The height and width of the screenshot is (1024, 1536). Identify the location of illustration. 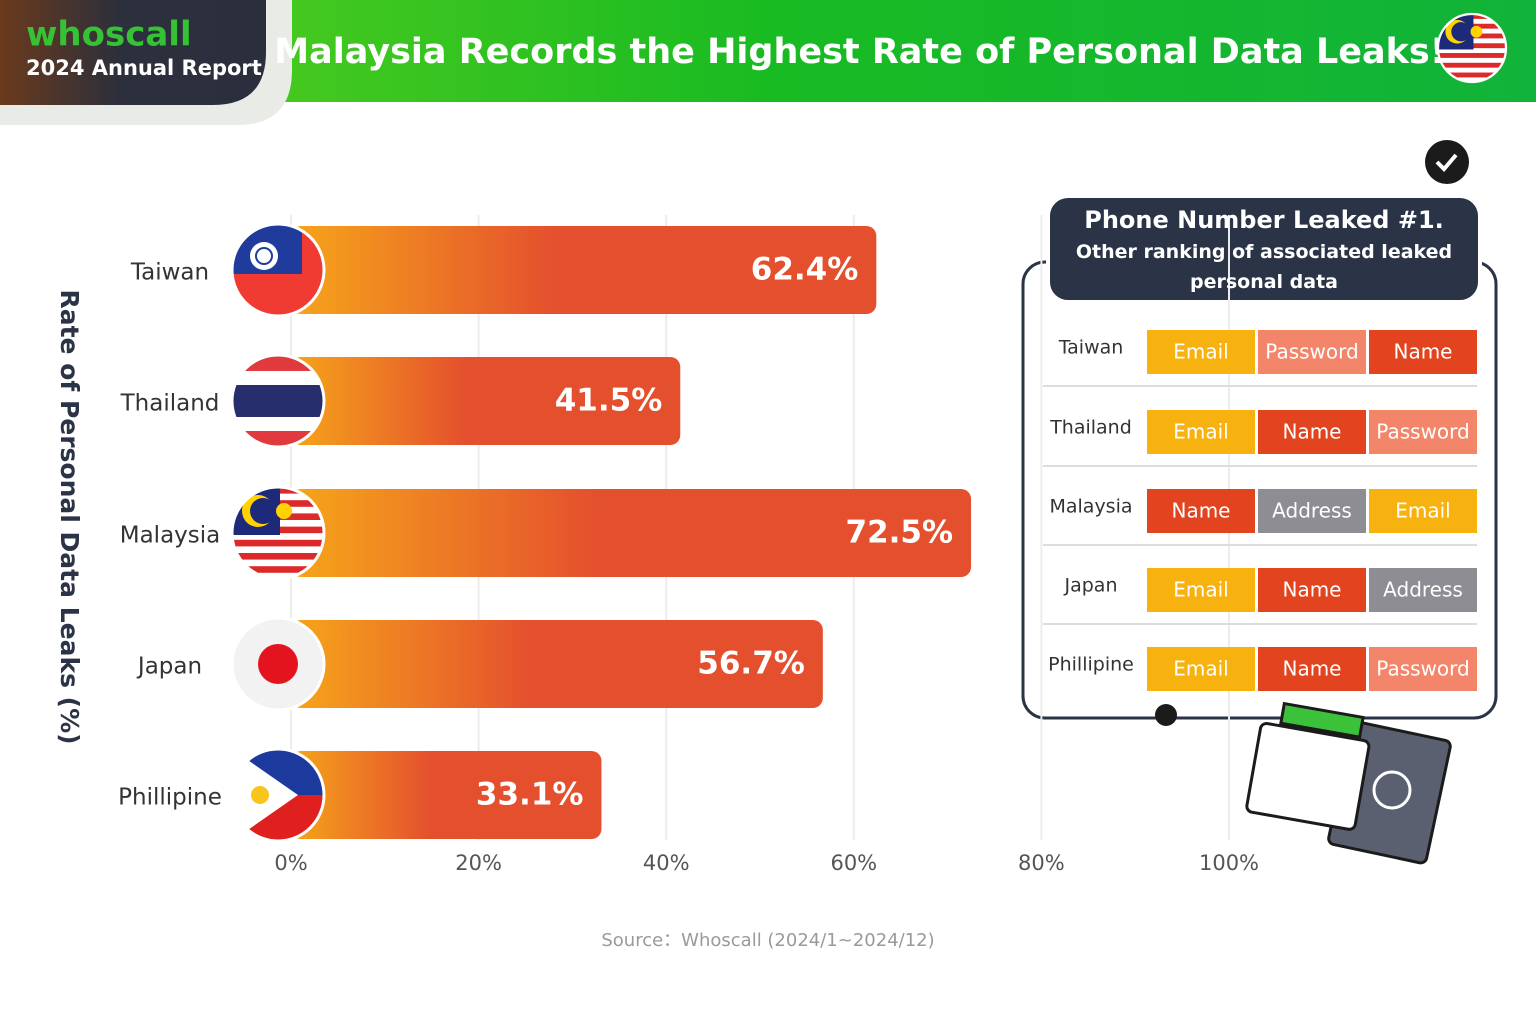
(1348, 783).